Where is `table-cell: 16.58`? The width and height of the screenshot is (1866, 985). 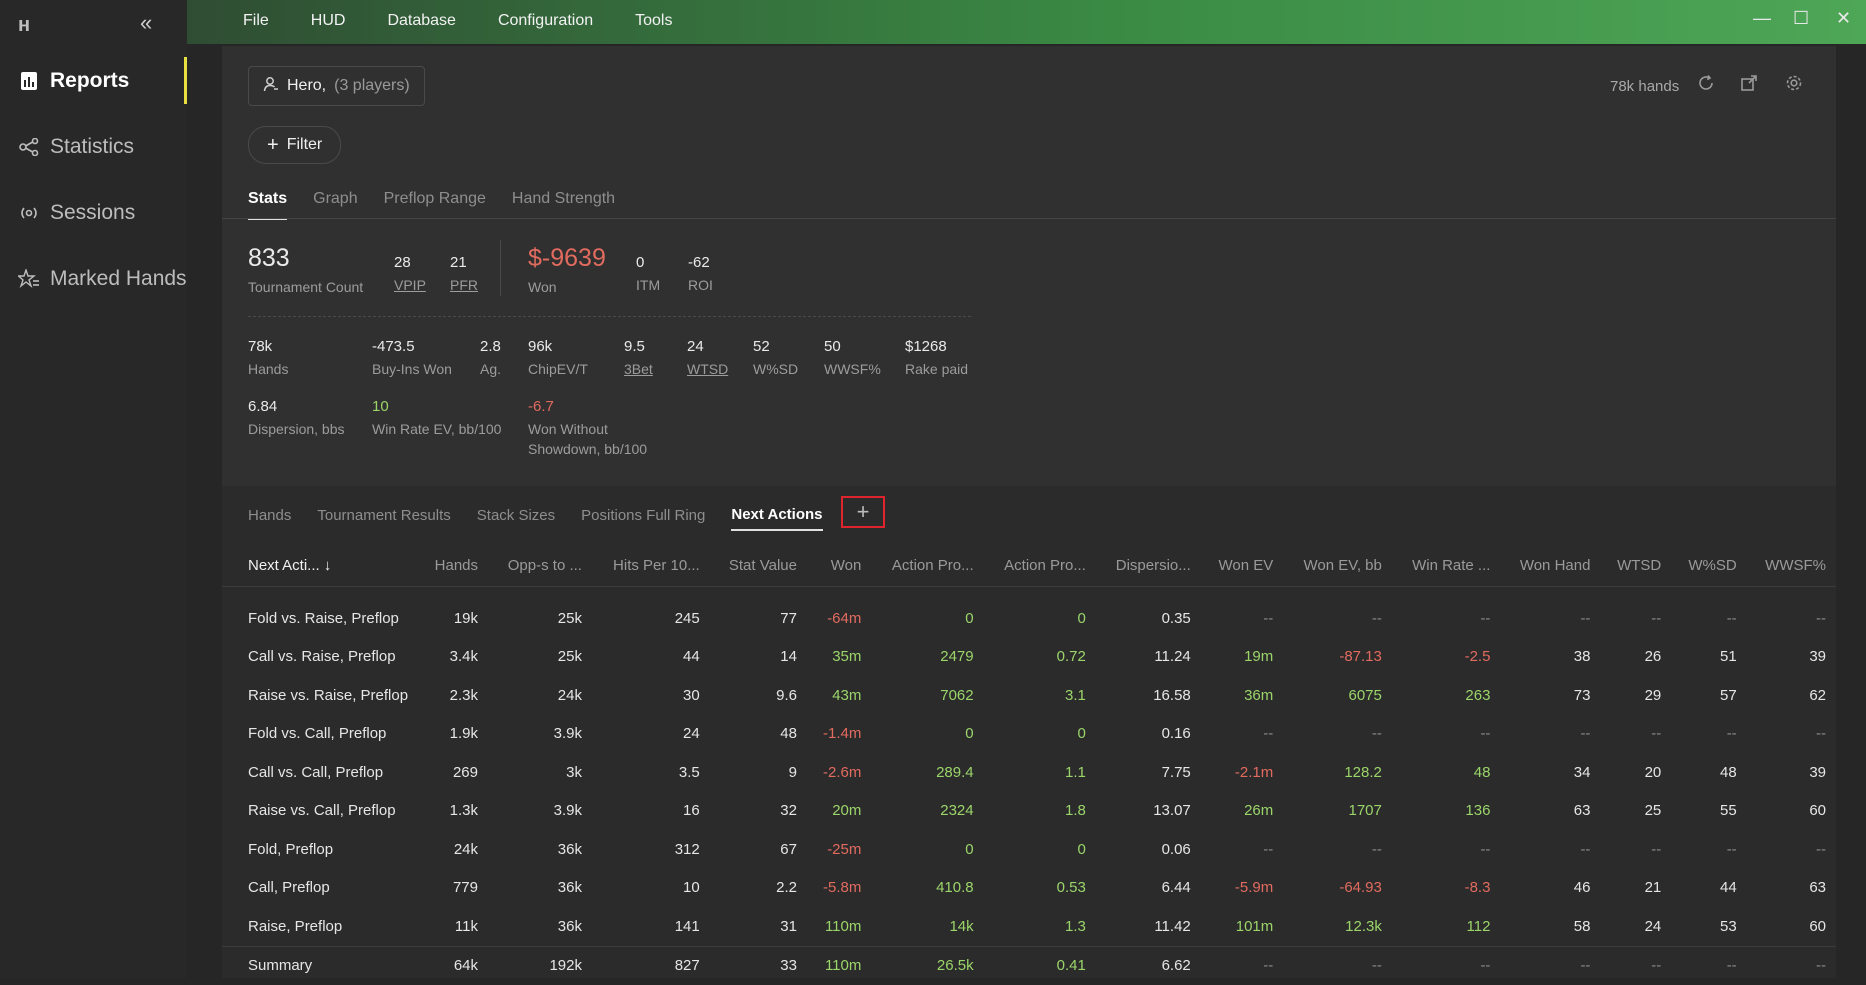
table-cell: 16.58 is located at coordinates (1148, 695).